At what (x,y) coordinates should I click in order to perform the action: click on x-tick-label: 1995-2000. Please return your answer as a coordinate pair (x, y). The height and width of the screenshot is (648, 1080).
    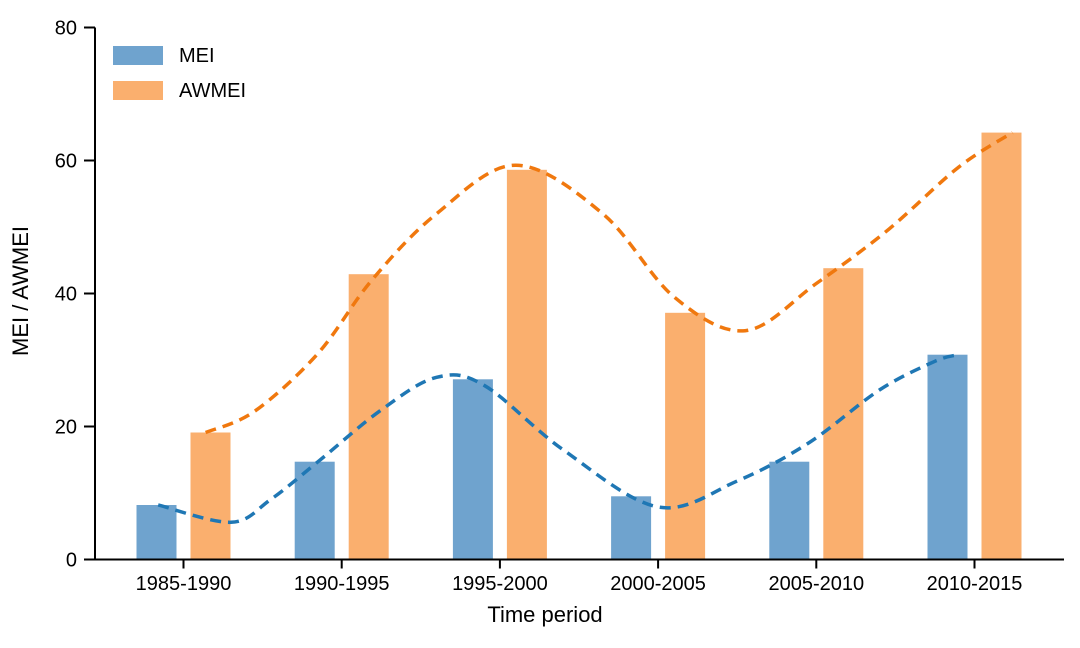
    Looking at the image, I should click on (500, 584).